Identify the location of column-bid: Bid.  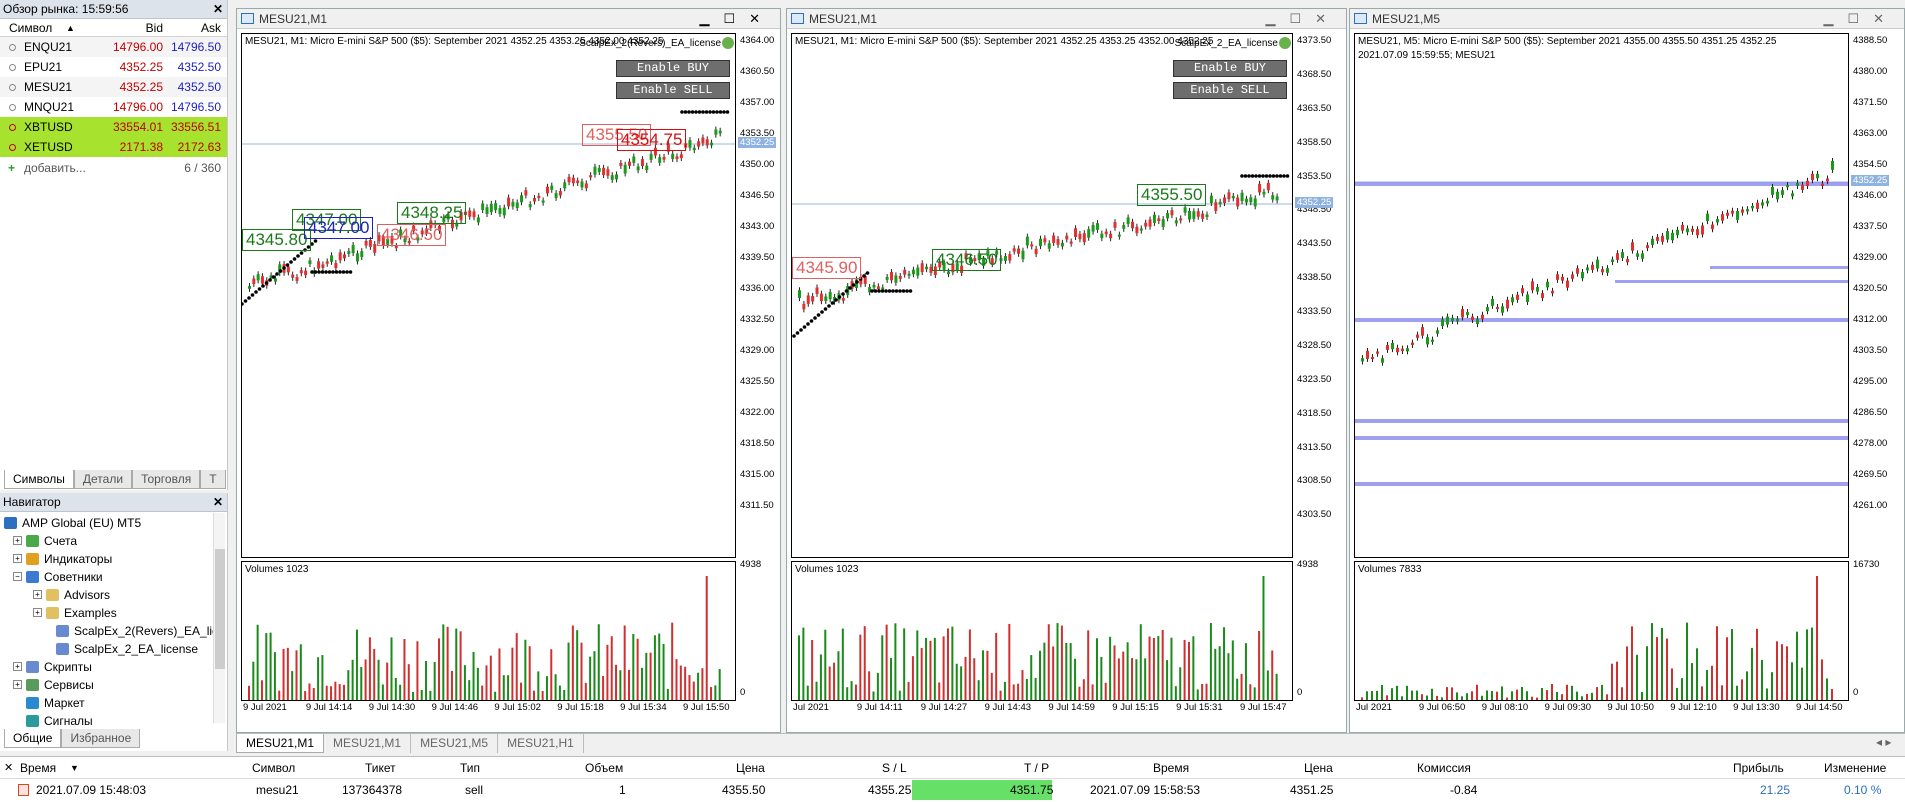
(154, 28).